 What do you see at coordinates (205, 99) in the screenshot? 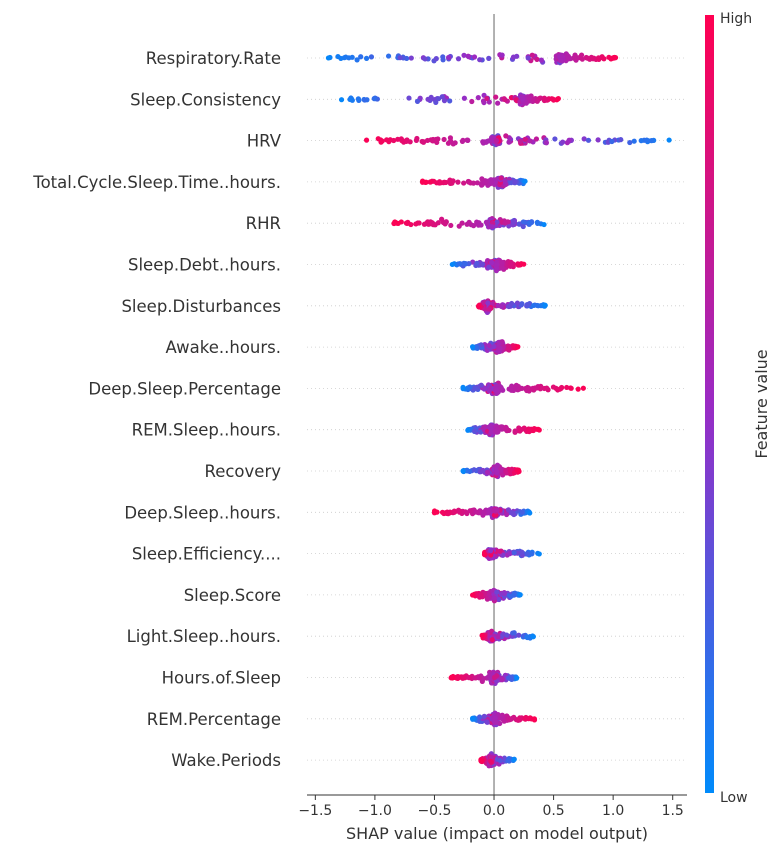
I see `feature-label: Sleep.Consistency` at bounding box center [205, 99].